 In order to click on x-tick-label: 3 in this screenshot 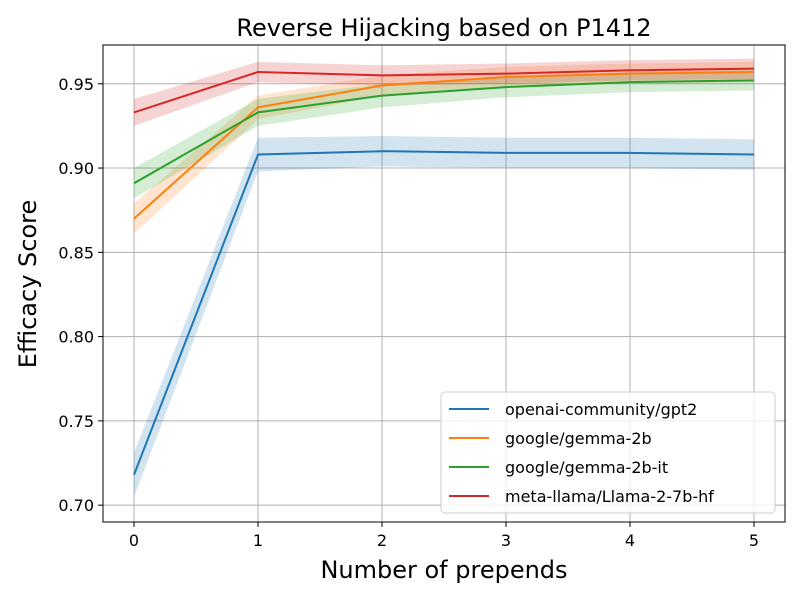, I will do `click(506, 540)`.